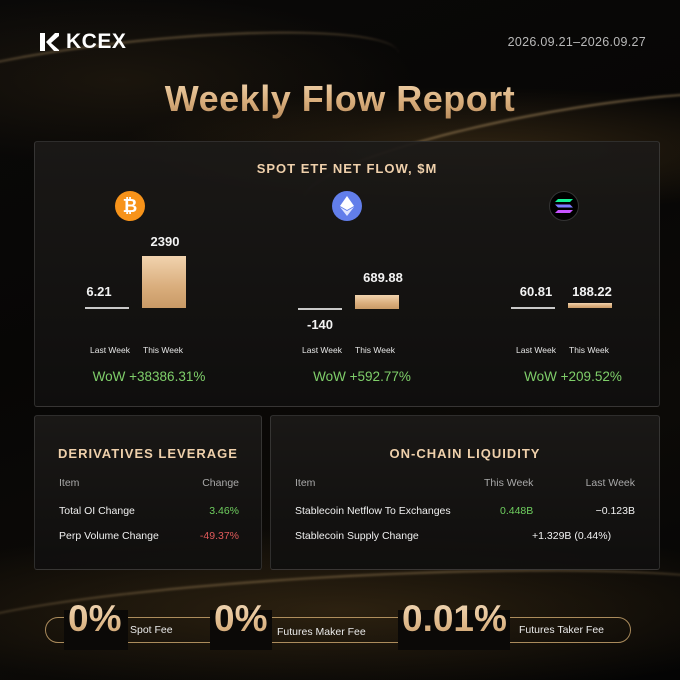 This screenshot has height=680, width=680. Describe the element at coordinates (148, 453) in the screenshot. I see `derivatives-title: DERIVATIVES LEVERAGE` at that location.